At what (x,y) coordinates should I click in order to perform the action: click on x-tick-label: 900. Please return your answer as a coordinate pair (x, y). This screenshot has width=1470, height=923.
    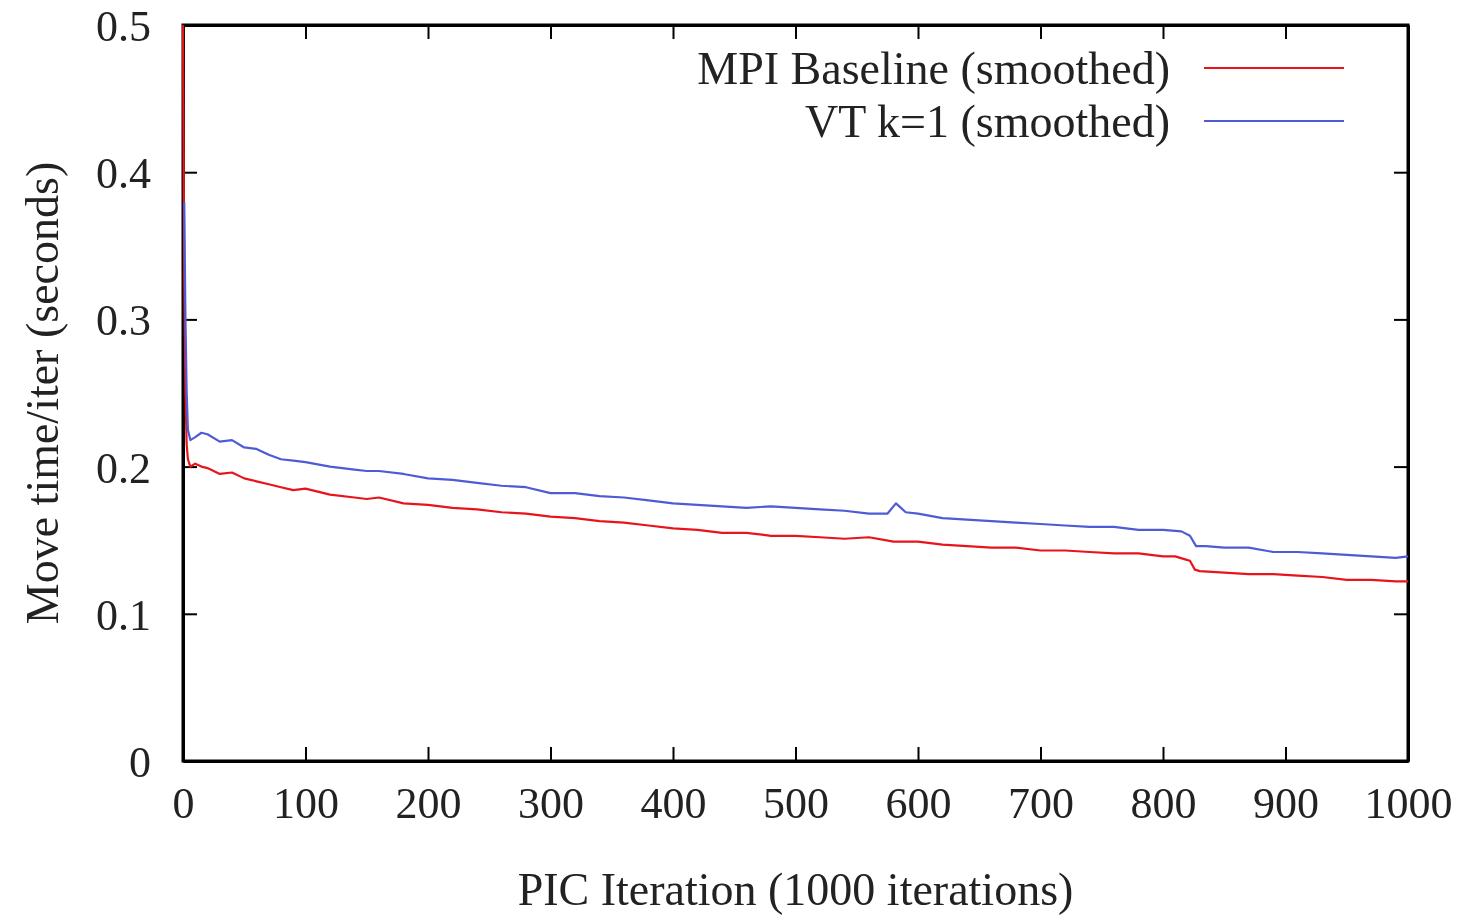
    Looking at the image, I should click on (1286, 804).